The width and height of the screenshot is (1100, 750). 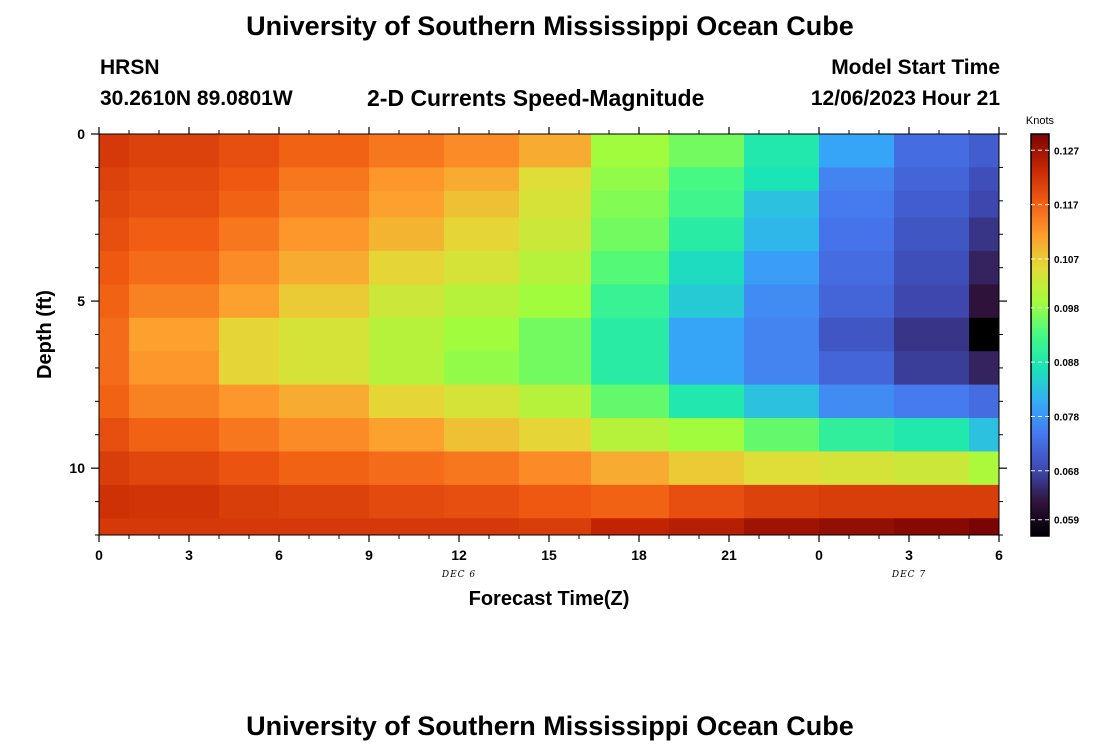 I want to click on y-tick-label: 5, so click(x=81, y=301).